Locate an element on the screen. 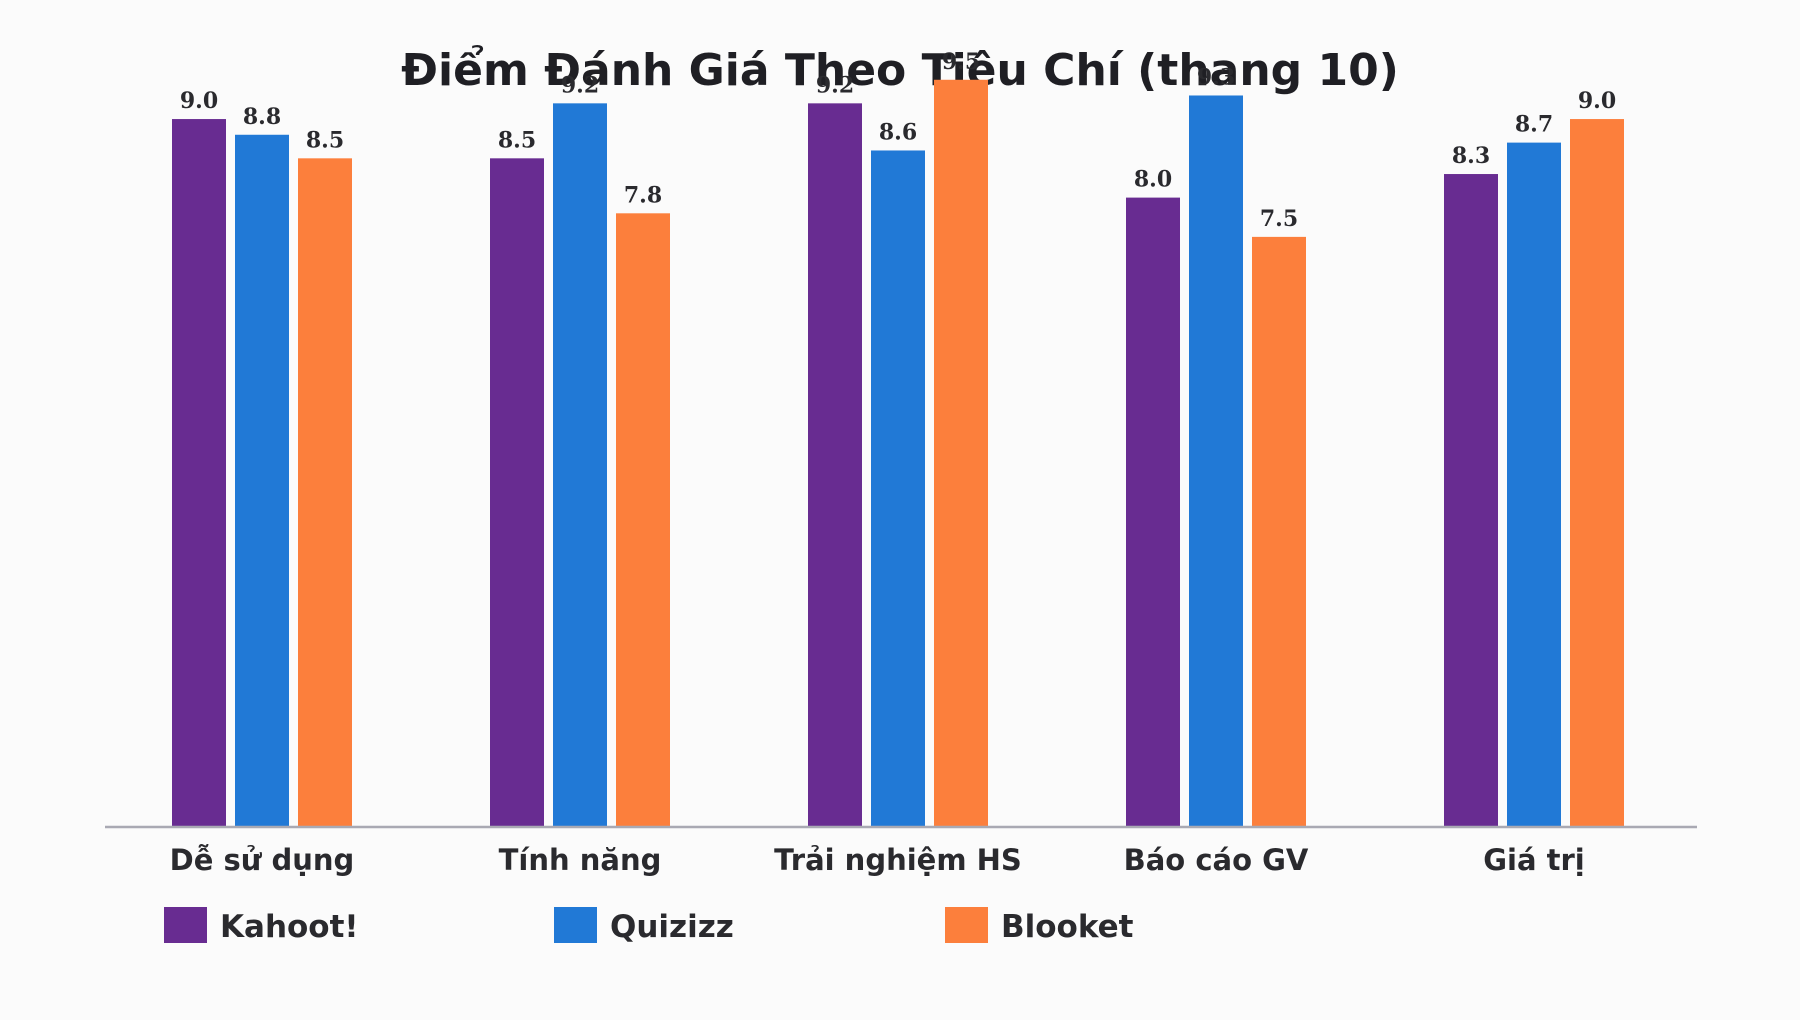  value-label: 9.5 is located at coordinates (961, 62).